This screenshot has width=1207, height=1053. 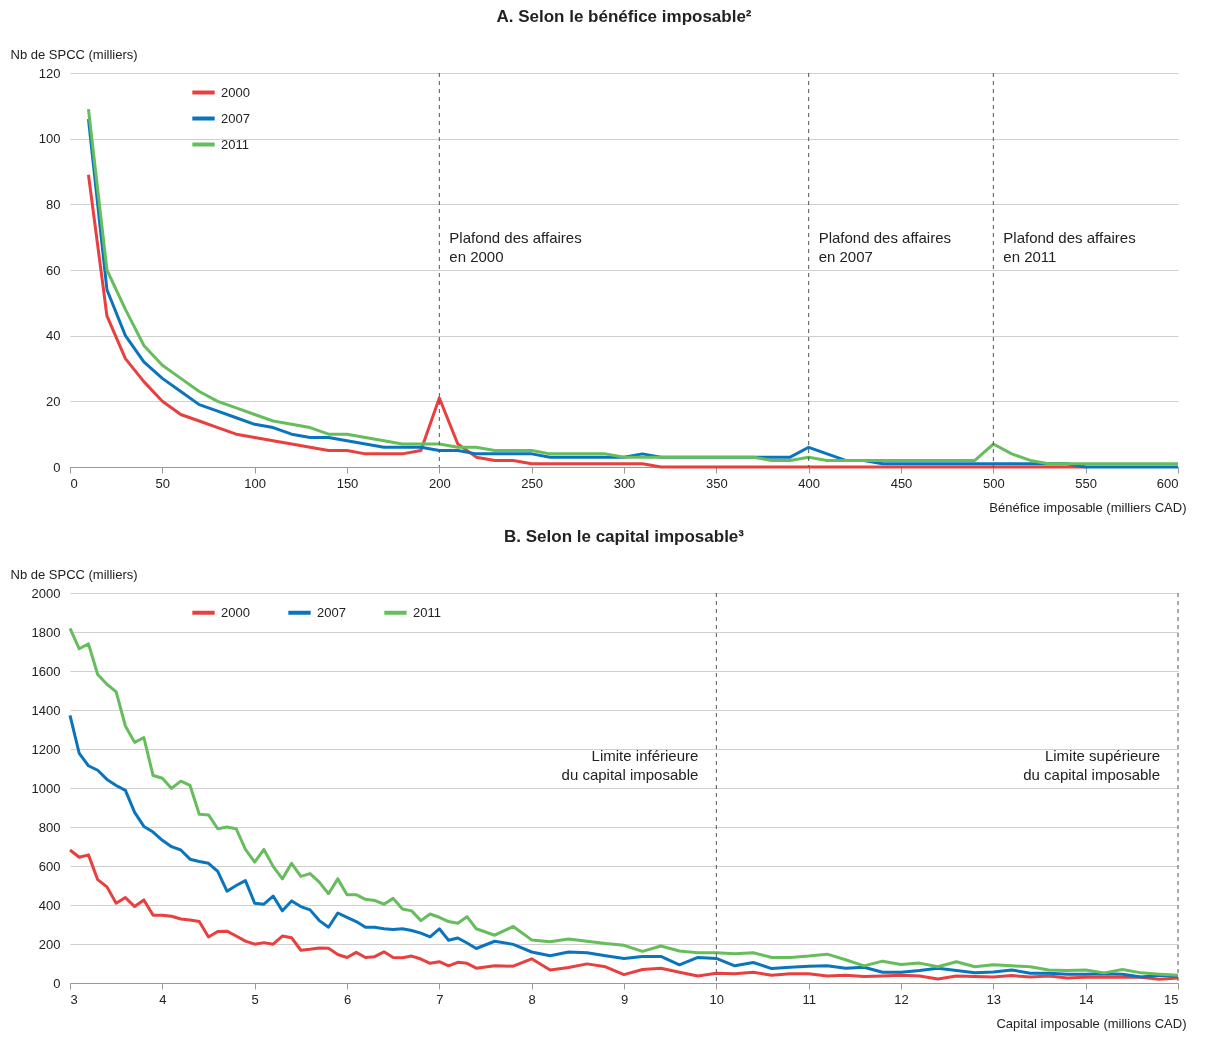 I want to click on x-tick-label: 600, so click(x=1167, y=483).